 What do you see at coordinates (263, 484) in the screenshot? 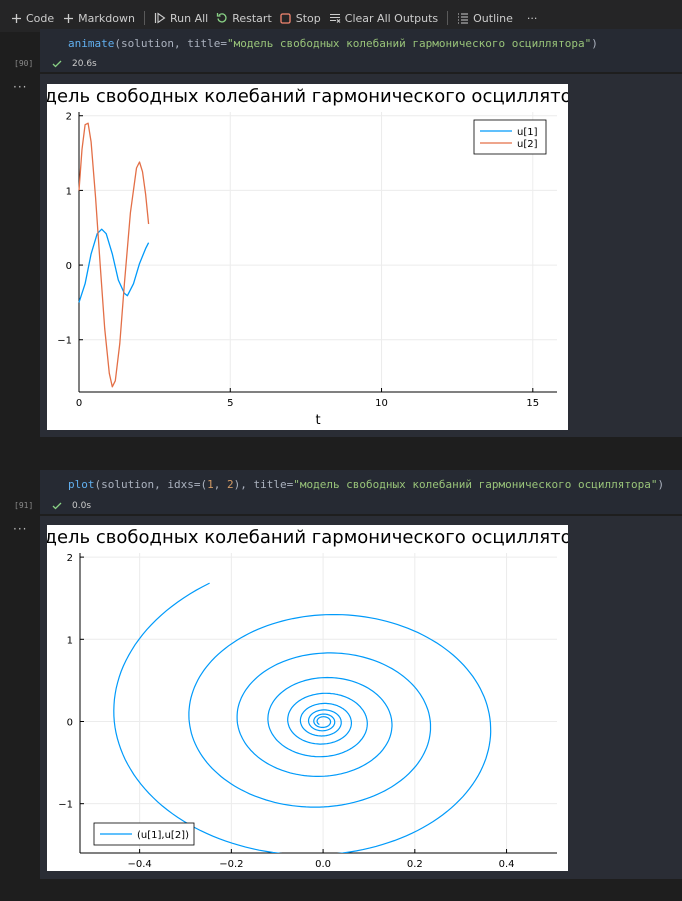
I see `code-args: ), title=` at bounding box center [263, 484].